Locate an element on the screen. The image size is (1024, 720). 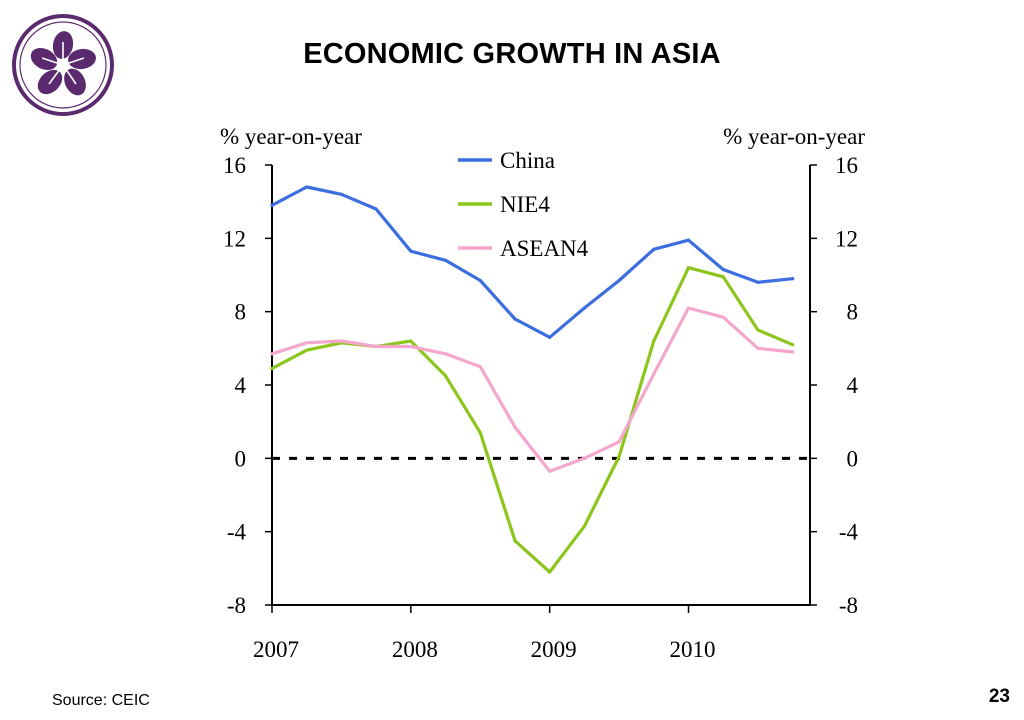
x-tick-label: 2010 is located at coordinates (693, 649).